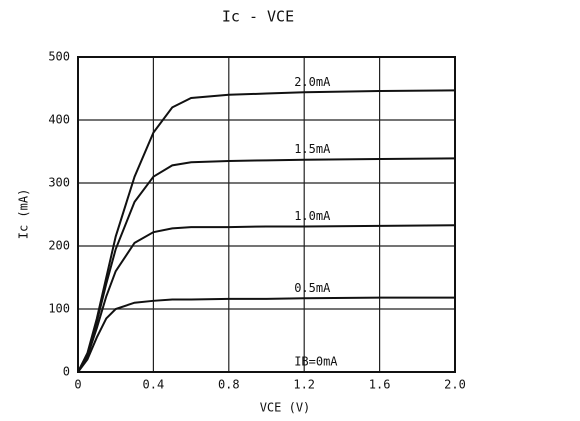  I want to click on x-tick-label: 0, so click(77, 385).